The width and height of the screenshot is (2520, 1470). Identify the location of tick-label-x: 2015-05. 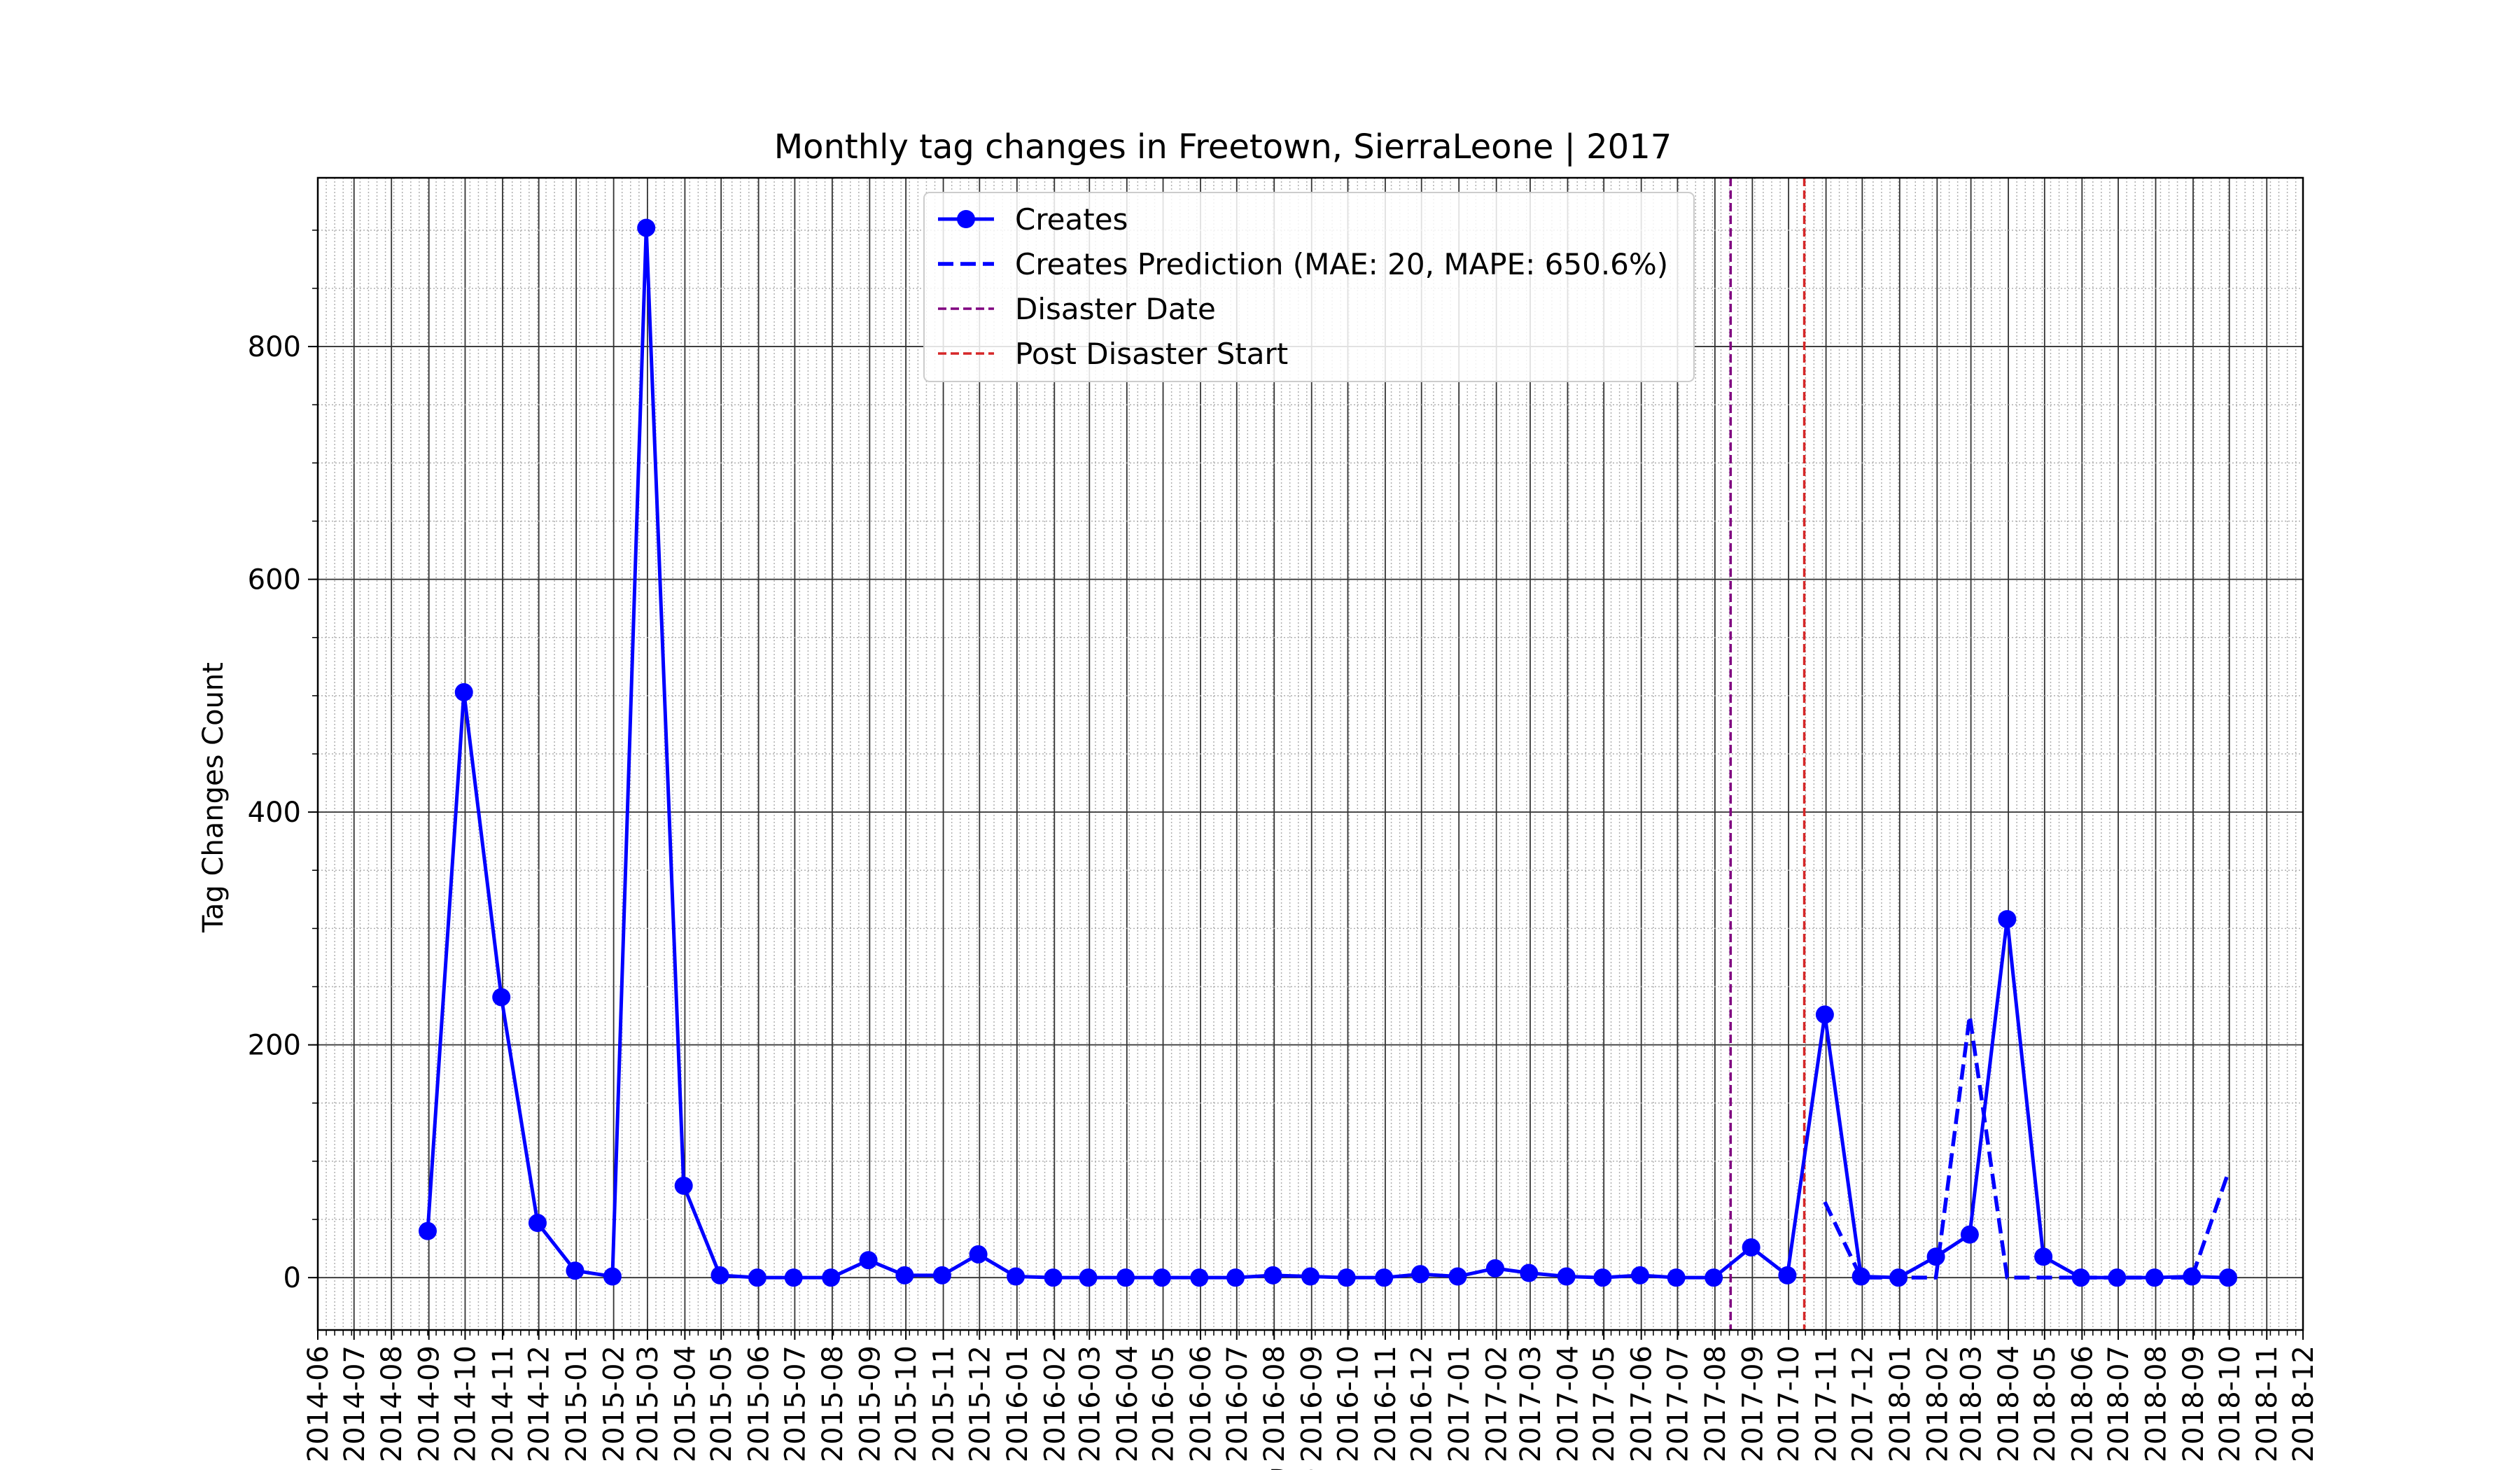
(722, 1403).